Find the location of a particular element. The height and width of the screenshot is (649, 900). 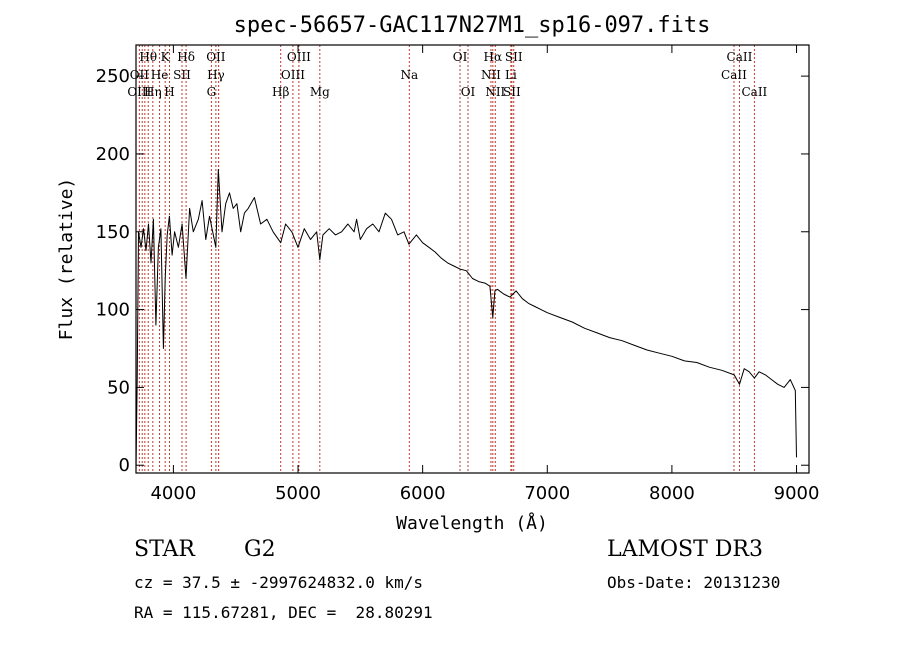

marker-label-23: Mg is located at coordinates (320, 92).